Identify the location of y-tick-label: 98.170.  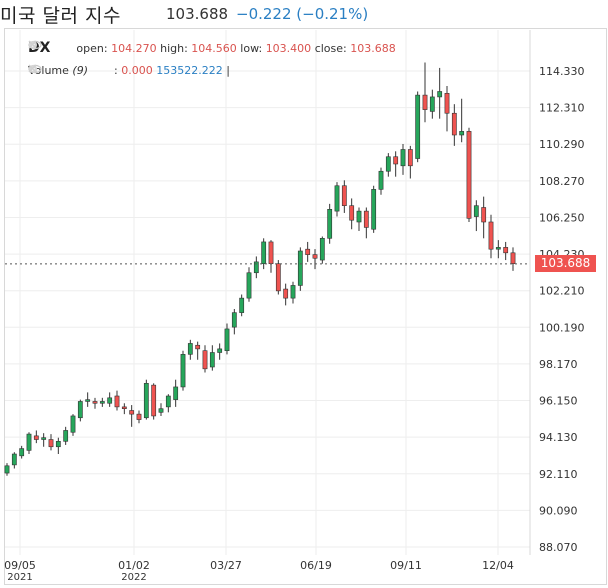
(558, 364).